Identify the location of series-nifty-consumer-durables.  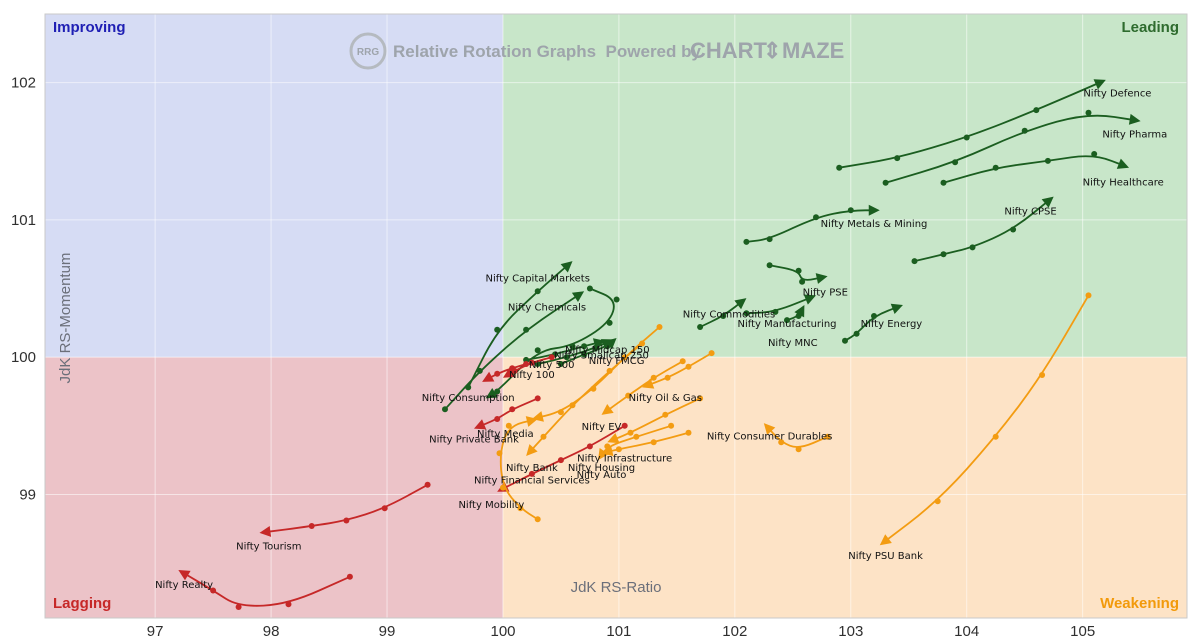
(797, 438).